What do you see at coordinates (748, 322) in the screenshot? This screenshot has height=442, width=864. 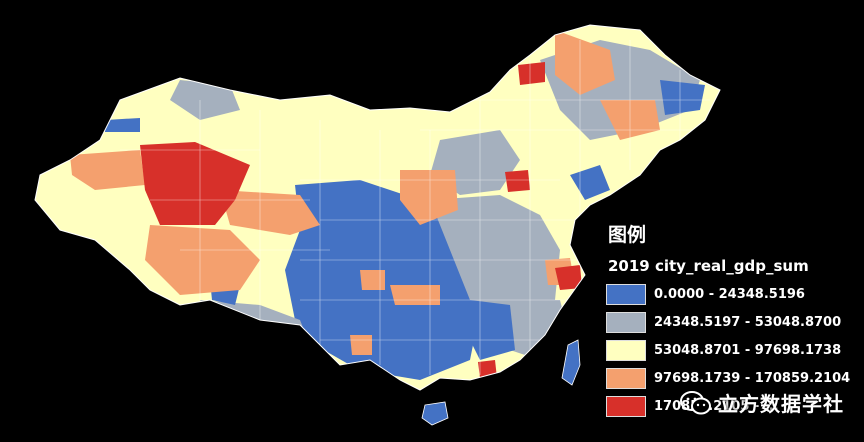 I see `legend-label: 24348.5197 - 53048.8700` at bounding box center [748, 322].